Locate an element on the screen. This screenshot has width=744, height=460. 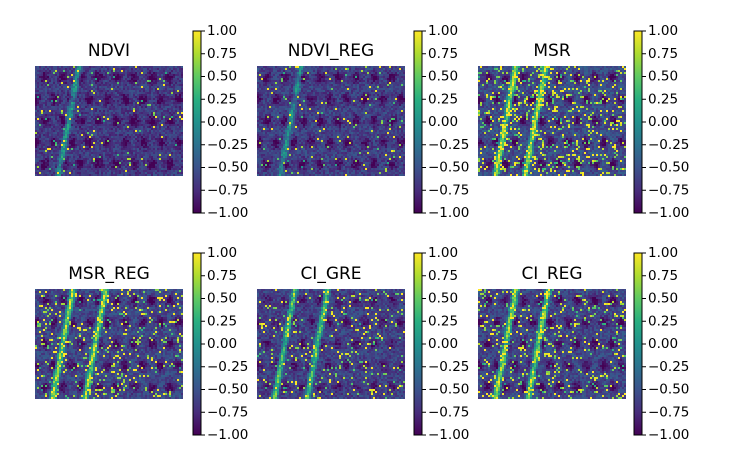
panel-title: CI_GRE is located at coordinates (330, 274).